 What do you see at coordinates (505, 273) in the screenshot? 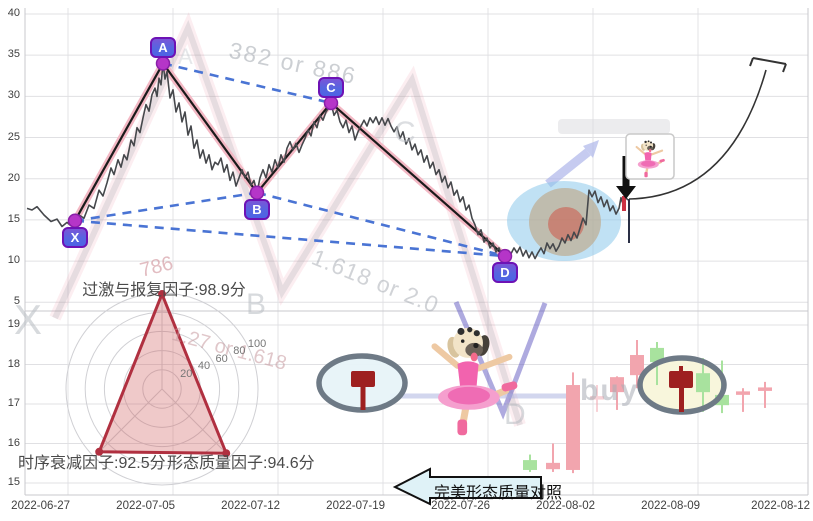
I see `pattern-label-D: D` at bounding box center [505, 273].